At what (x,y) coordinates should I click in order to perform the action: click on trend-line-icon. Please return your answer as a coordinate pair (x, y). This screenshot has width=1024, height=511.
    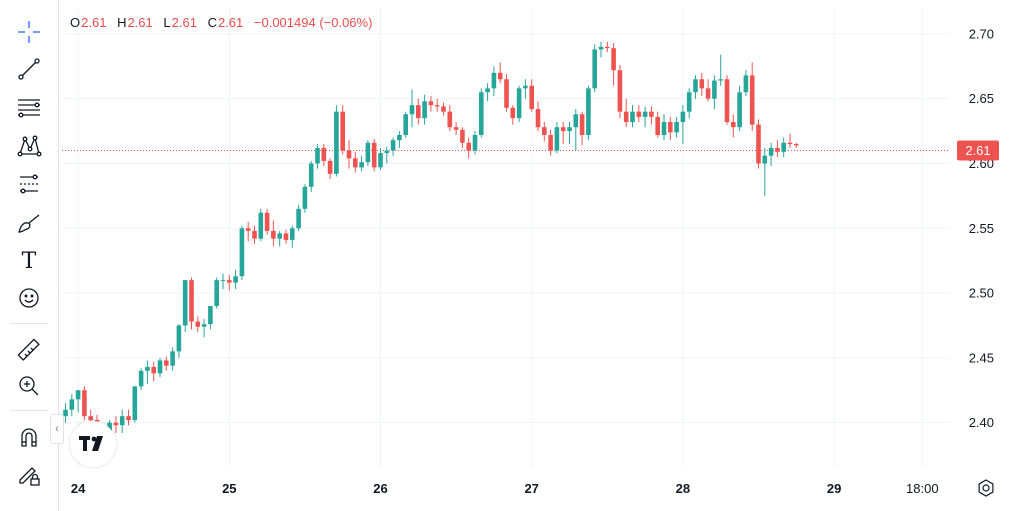
    Looking at the image, I should click on (29, 69).